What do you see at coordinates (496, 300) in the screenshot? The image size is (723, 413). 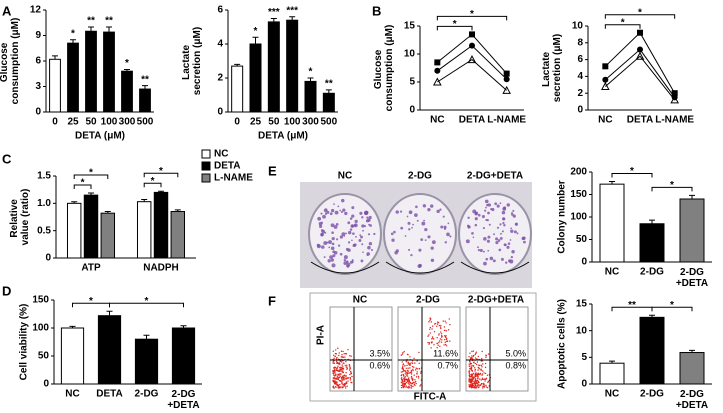 I see `image-label: 2-DG+DETA` at bounding box center [496, 300].